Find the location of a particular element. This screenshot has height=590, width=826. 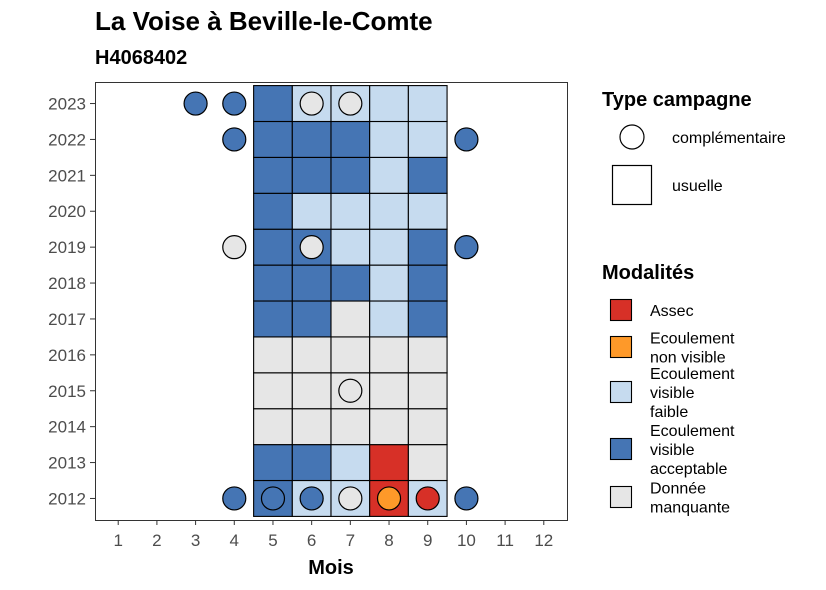

y-tick-label-2020: 2020 is located at coordinates (67, 211).